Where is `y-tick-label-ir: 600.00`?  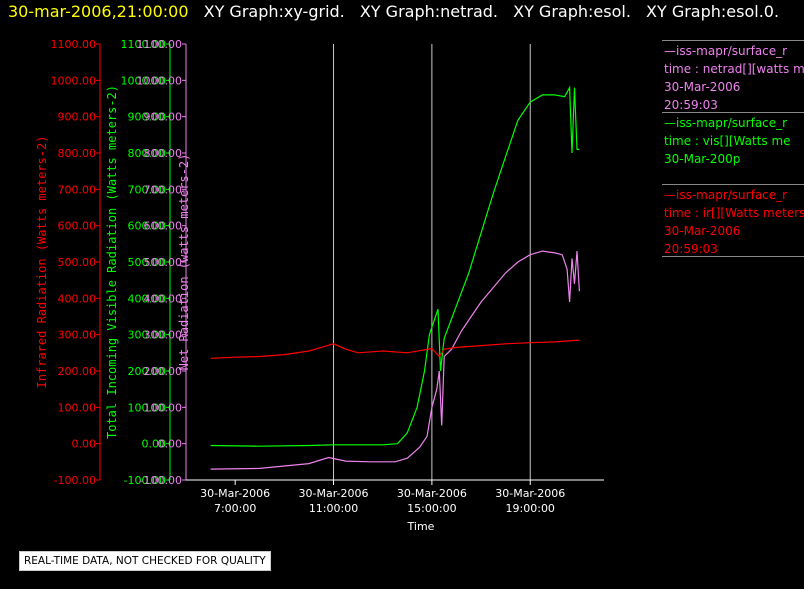
y-tick-label-ir: 600.00 is located at coordinates (77, 226).